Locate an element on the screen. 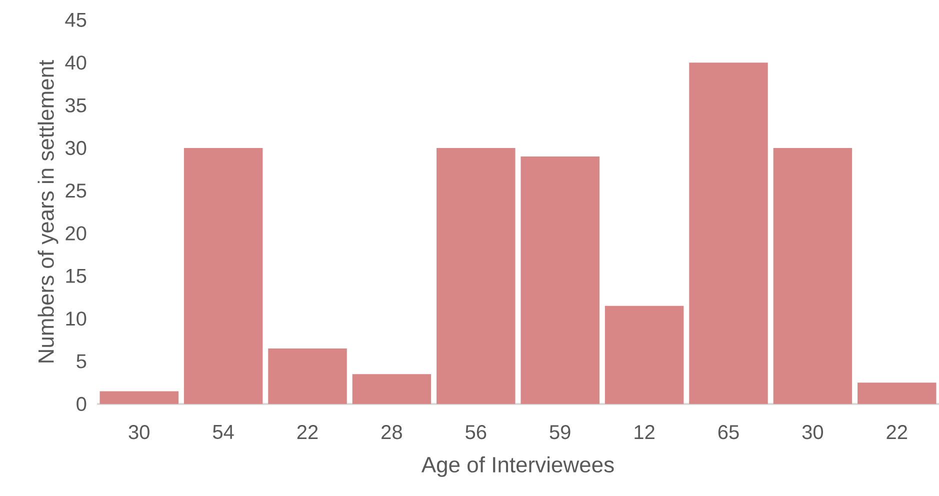 This screenshot has height=496, width=939. x-tick-label: 12 is located at coordinates (644, 432).